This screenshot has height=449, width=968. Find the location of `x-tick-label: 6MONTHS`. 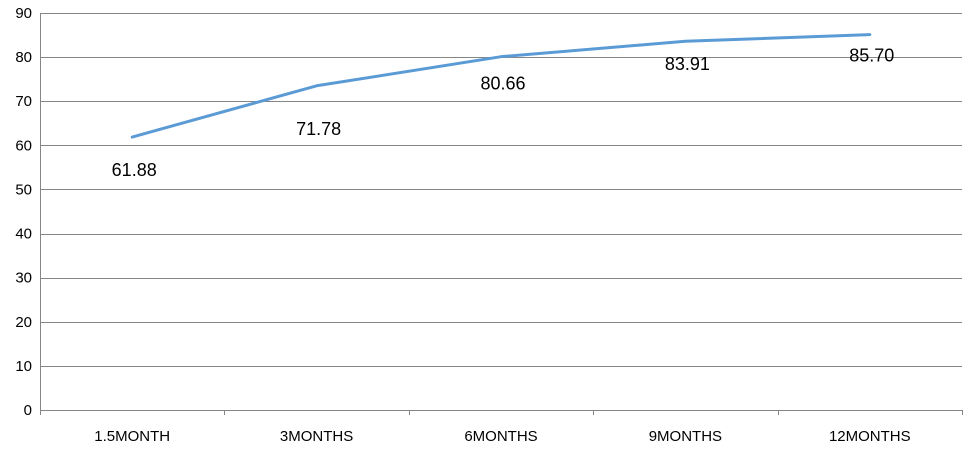

x-tick-label: 6MONTHS is located at coordinates (500, 436).